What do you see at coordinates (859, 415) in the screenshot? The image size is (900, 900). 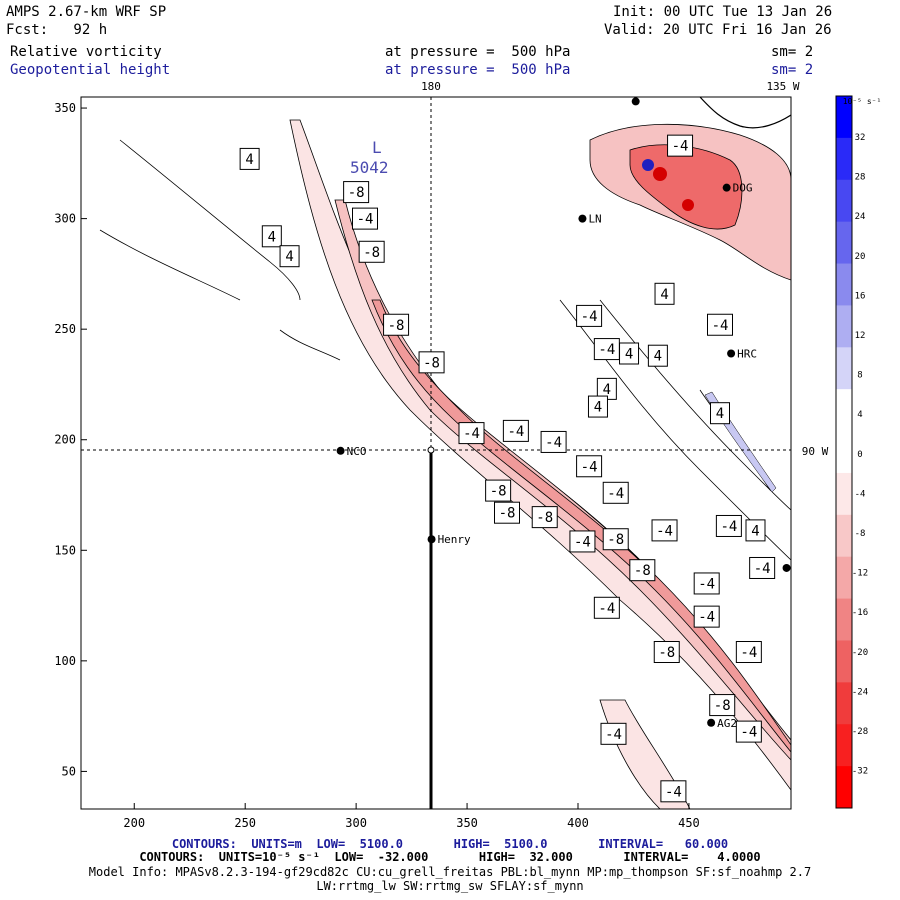 I see `colorbar-label: 4` at bounding box center [859, 415].